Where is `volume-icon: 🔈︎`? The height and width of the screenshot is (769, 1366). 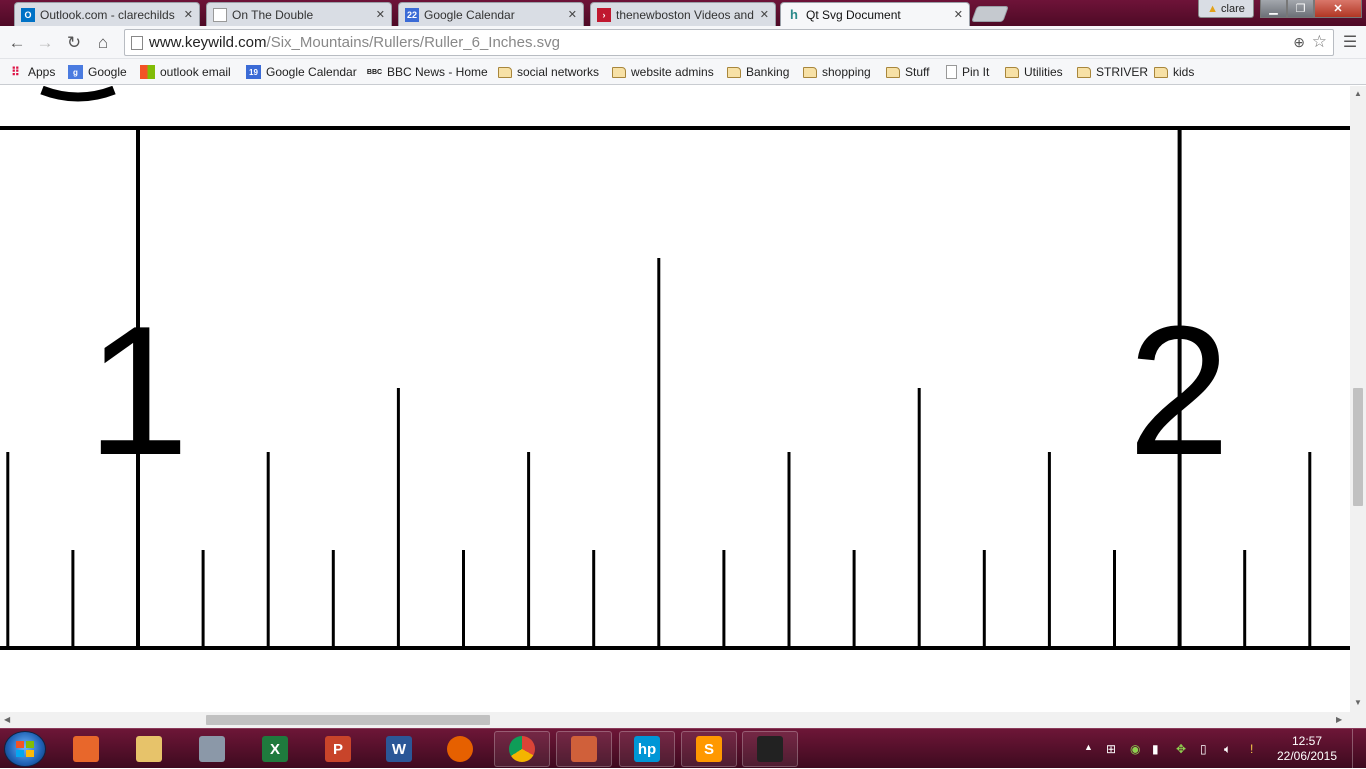 volume-icon: 🔈︎ is located at coordinates (1228, 749).